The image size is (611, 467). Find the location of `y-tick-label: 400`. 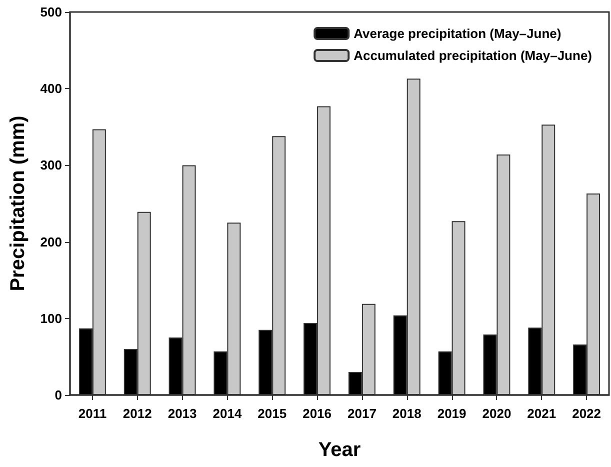

y-tick-label: 400 is located at coordinates (51, 88).